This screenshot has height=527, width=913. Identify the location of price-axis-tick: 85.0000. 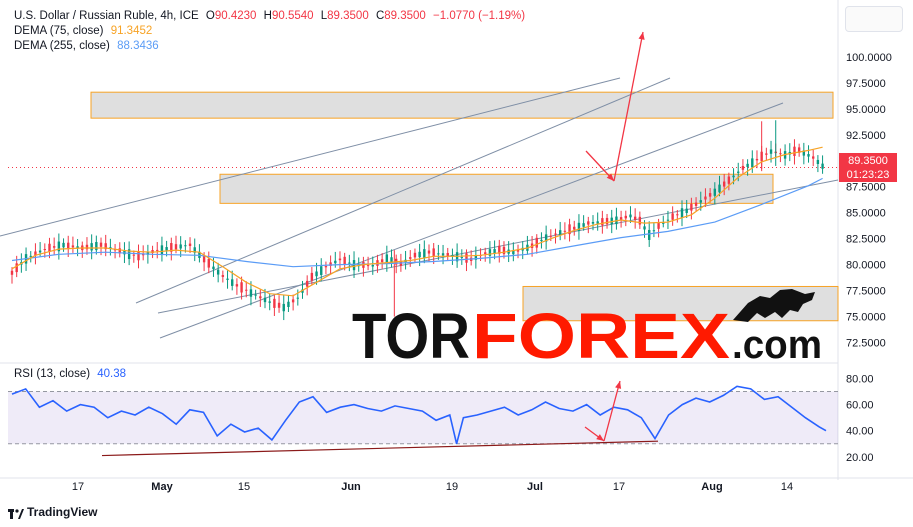
(866, 214).